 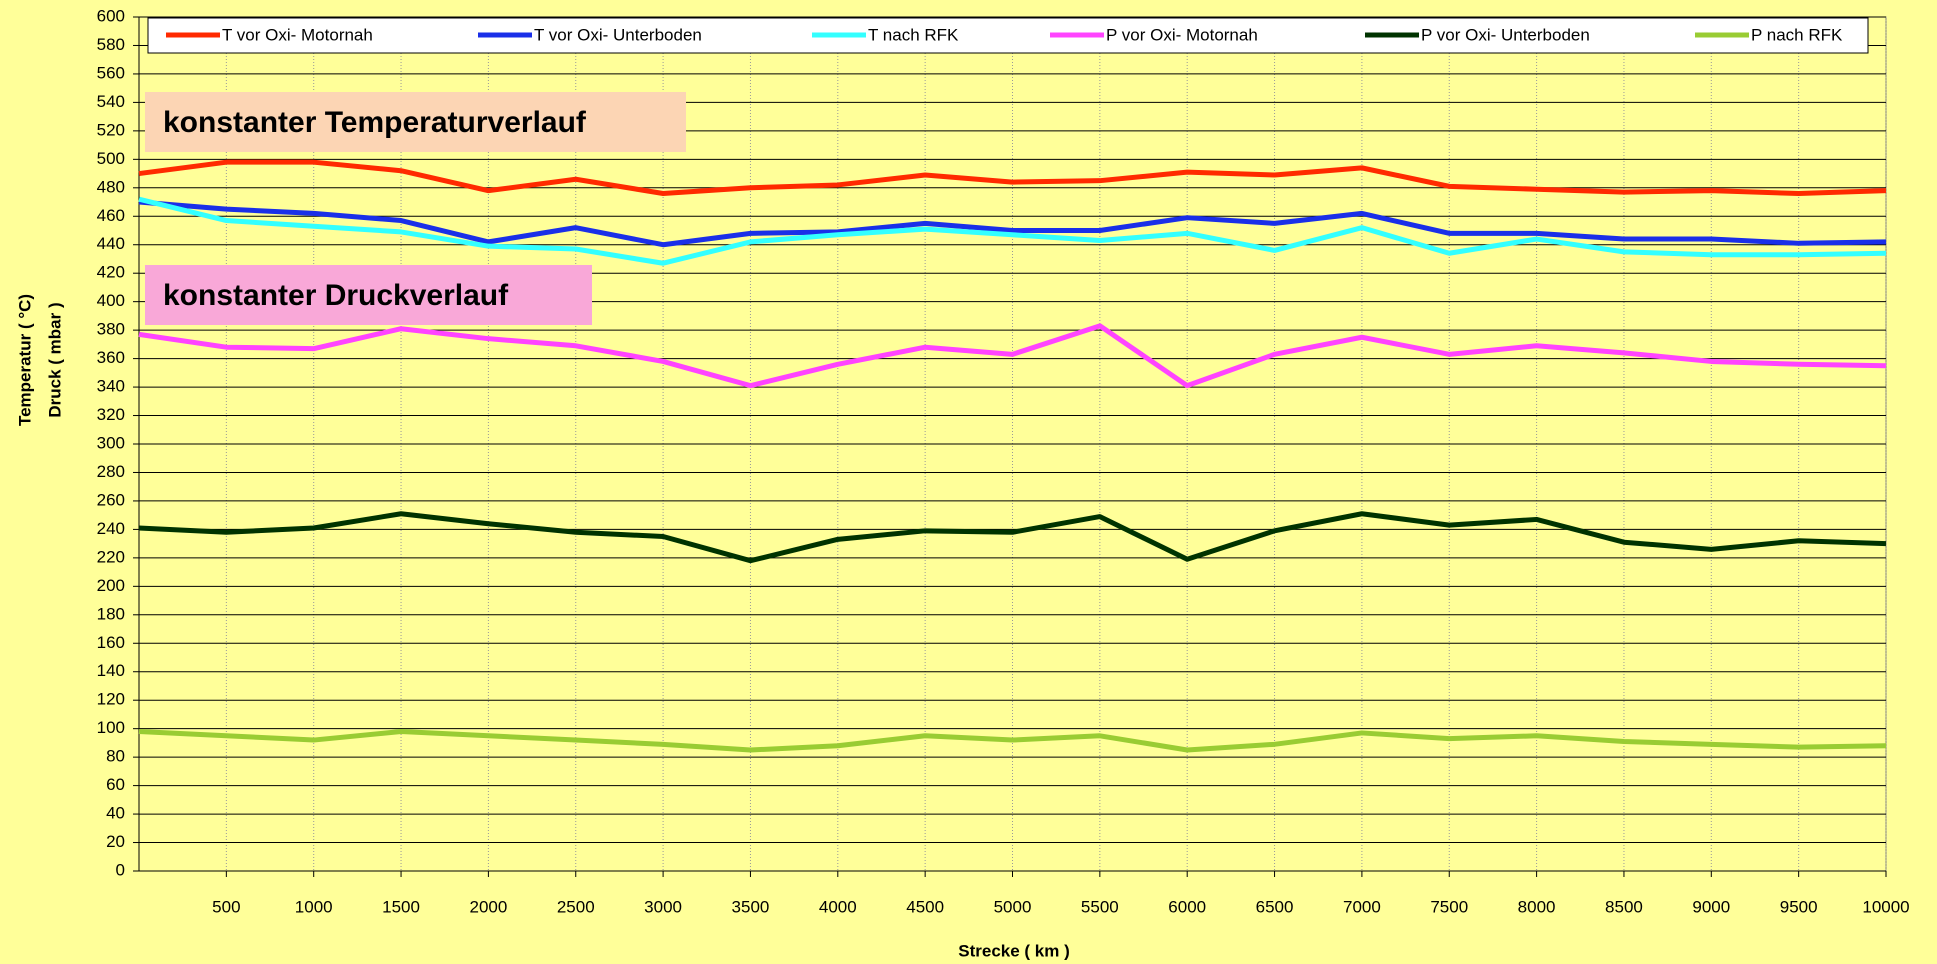 What do you see at coordinates (1014, 950) in the screenshot?
I see `x-axis-title: Strecke ( km )` at bounding box center [1014, 950].